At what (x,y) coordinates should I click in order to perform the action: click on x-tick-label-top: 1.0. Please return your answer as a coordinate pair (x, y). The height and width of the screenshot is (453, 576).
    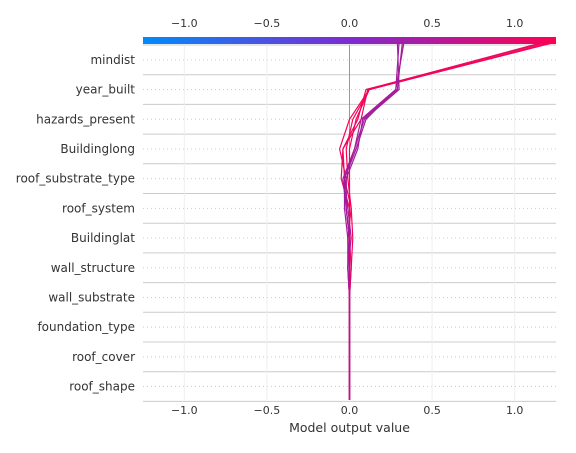
    Looking at the image, I should click on (515, 23).